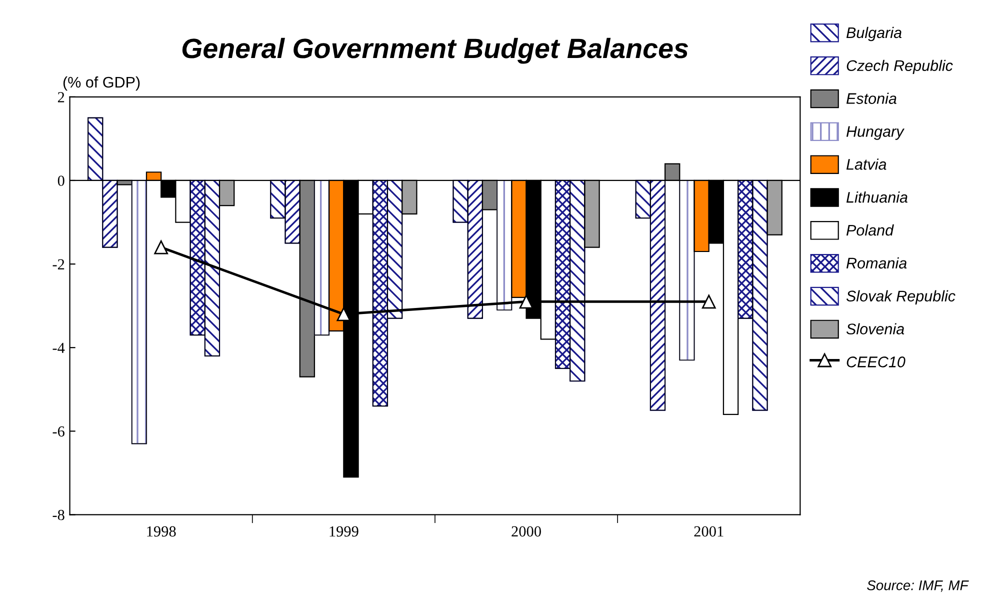 Image resolution: width=983 pixels, height=602 pixels. I want to click on x-tick-label: 2001, so click(709, 531).